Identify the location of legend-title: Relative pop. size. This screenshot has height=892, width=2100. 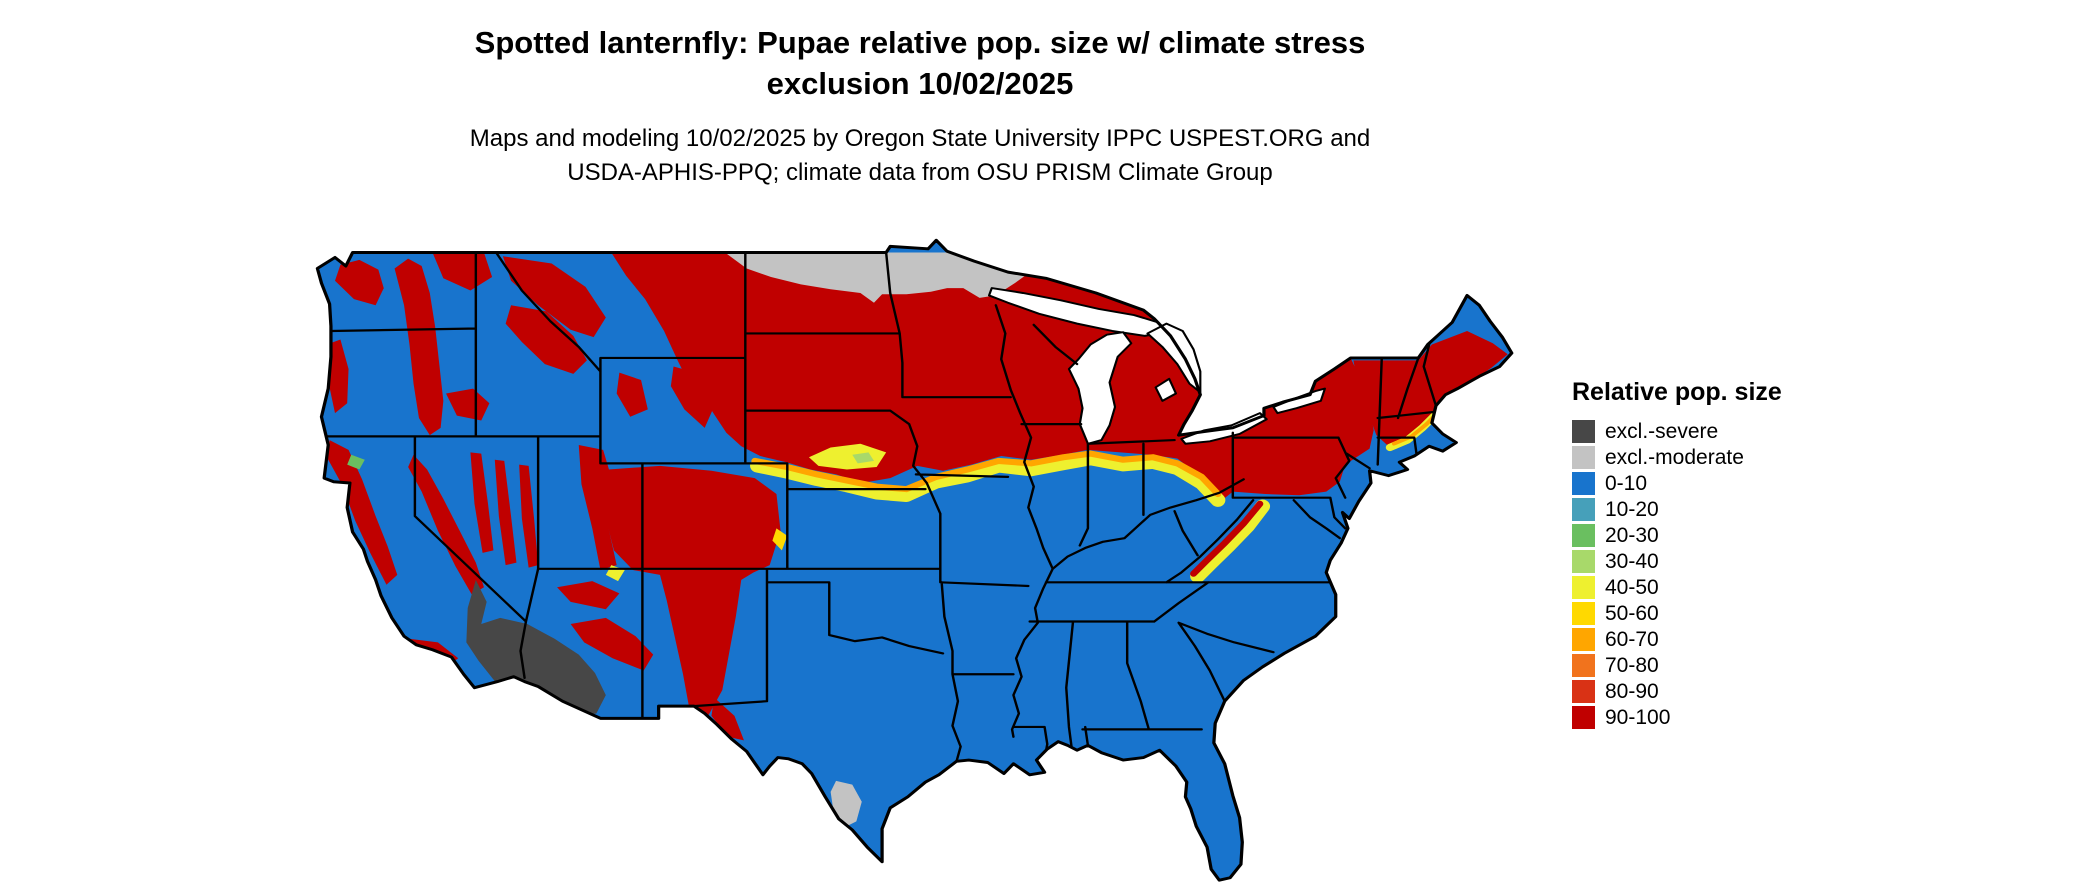
(1677, 392).